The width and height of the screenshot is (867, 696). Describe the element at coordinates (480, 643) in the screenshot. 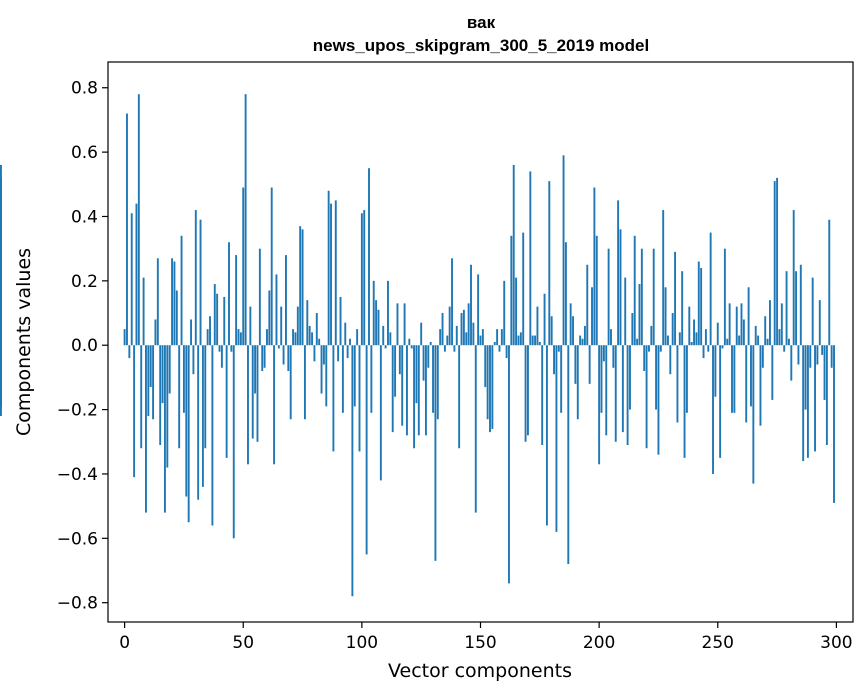

I see `x-tick-label: 150` at that location.